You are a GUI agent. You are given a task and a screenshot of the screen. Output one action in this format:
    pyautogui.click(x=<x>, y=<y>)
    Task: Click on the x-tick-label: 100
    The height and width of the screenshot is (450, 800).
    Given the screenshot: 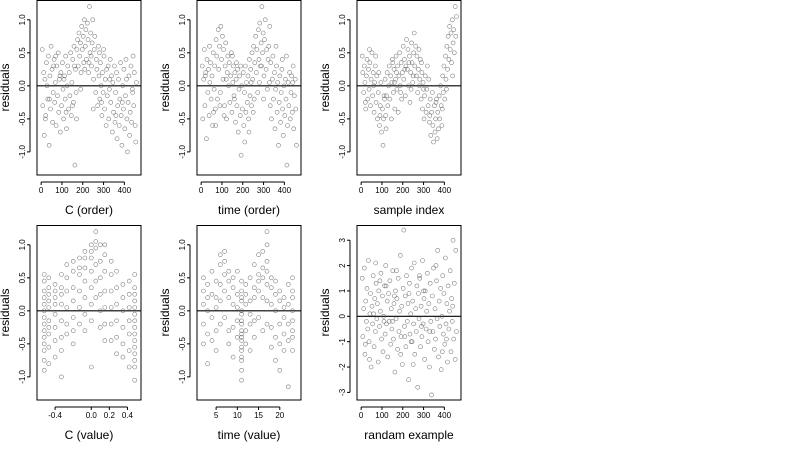 What is the action you would take?
    pyautogui.click(x=382, y=190)
    